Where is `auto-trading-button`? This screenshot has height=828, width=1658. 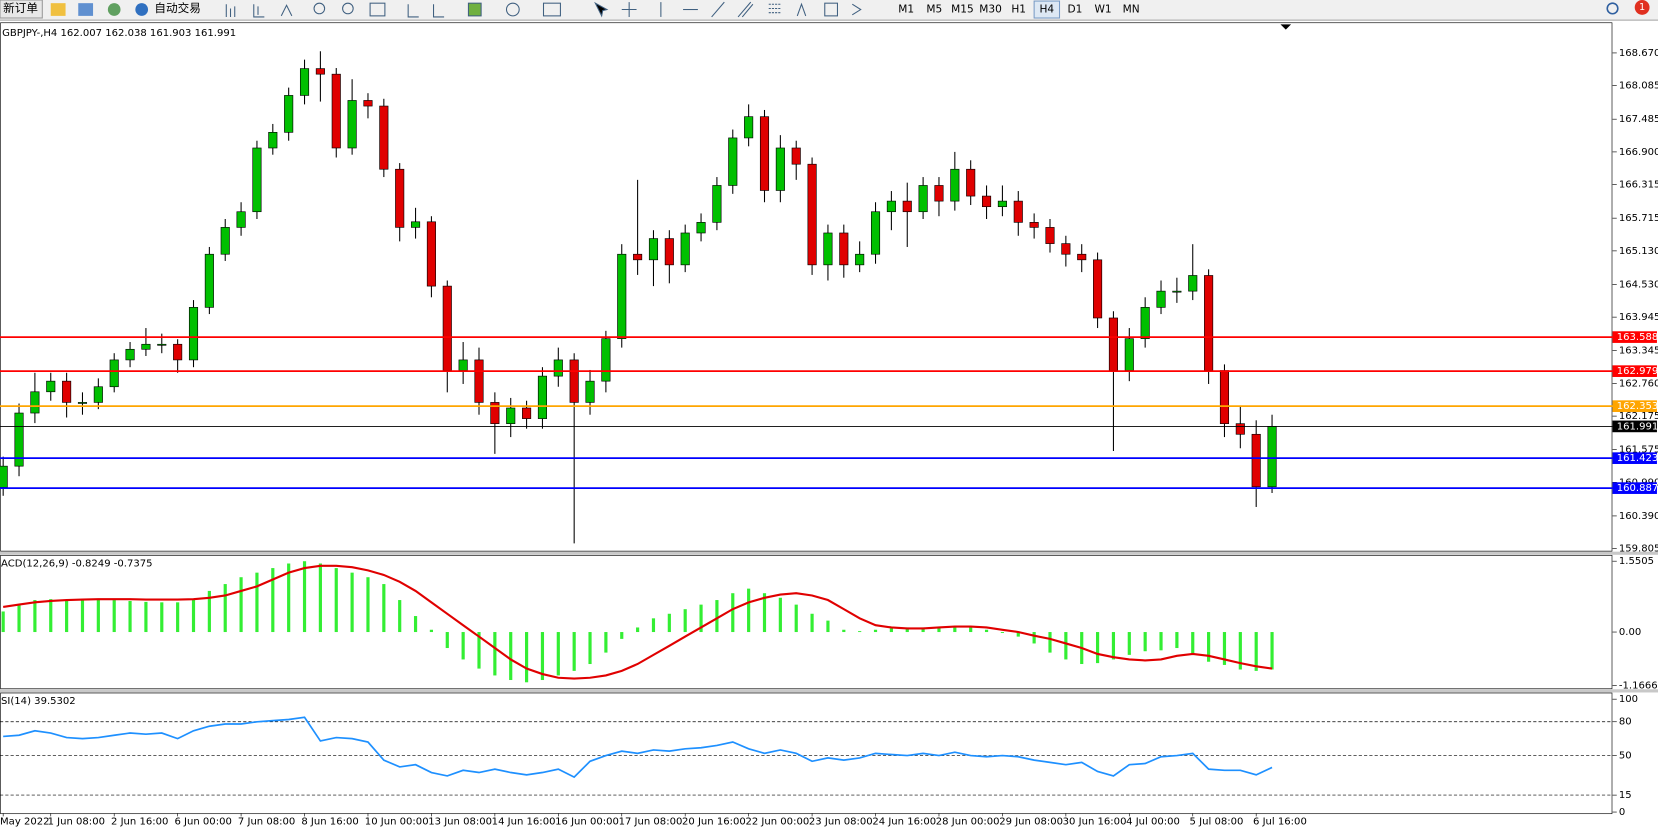
auto-trading-button is located at coordinates (166, 10).